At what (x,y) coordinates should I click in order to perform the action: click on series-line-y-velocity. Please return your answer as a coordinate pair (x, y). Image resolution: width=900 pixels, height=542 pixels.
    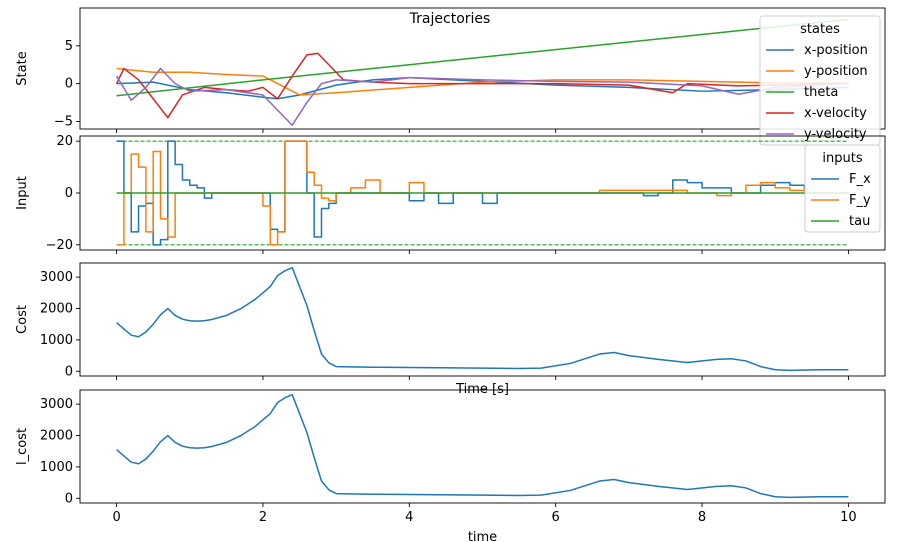
    Looking at the image, I should click on (482, 96).